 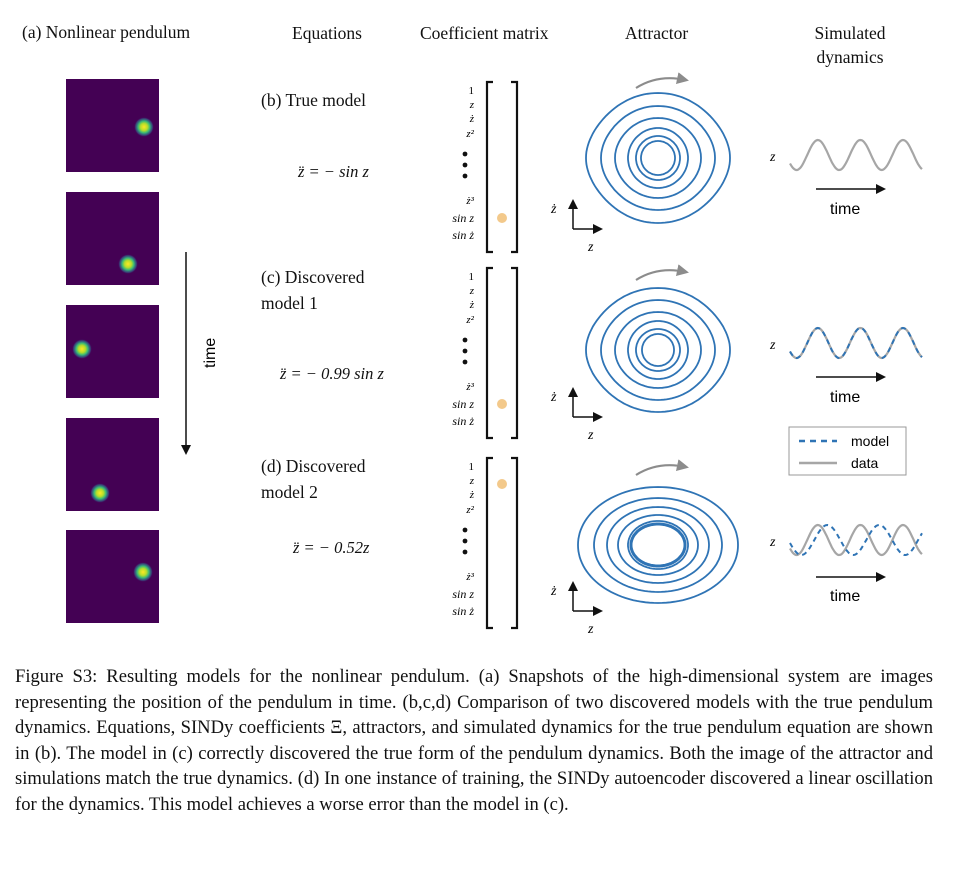 What do you see at coordinates (332, 373) in the screenshot?
I see `equation-discovered-model-1: z̈ = − 0.99 sin z` at bounding box center [332, 373].